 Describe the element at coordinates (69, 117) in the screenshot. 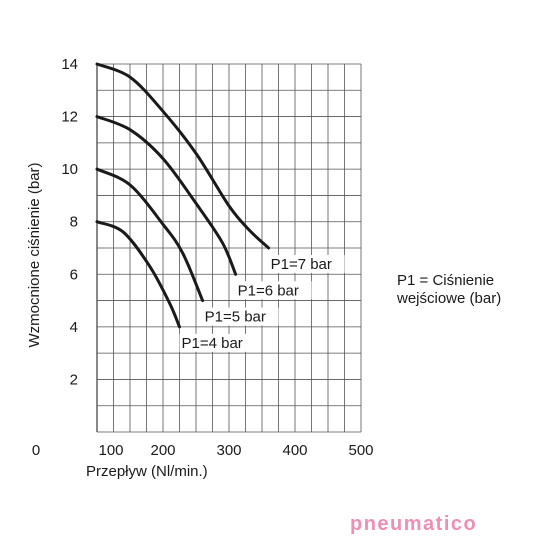

I see `y-tick-label: 12` at that location.